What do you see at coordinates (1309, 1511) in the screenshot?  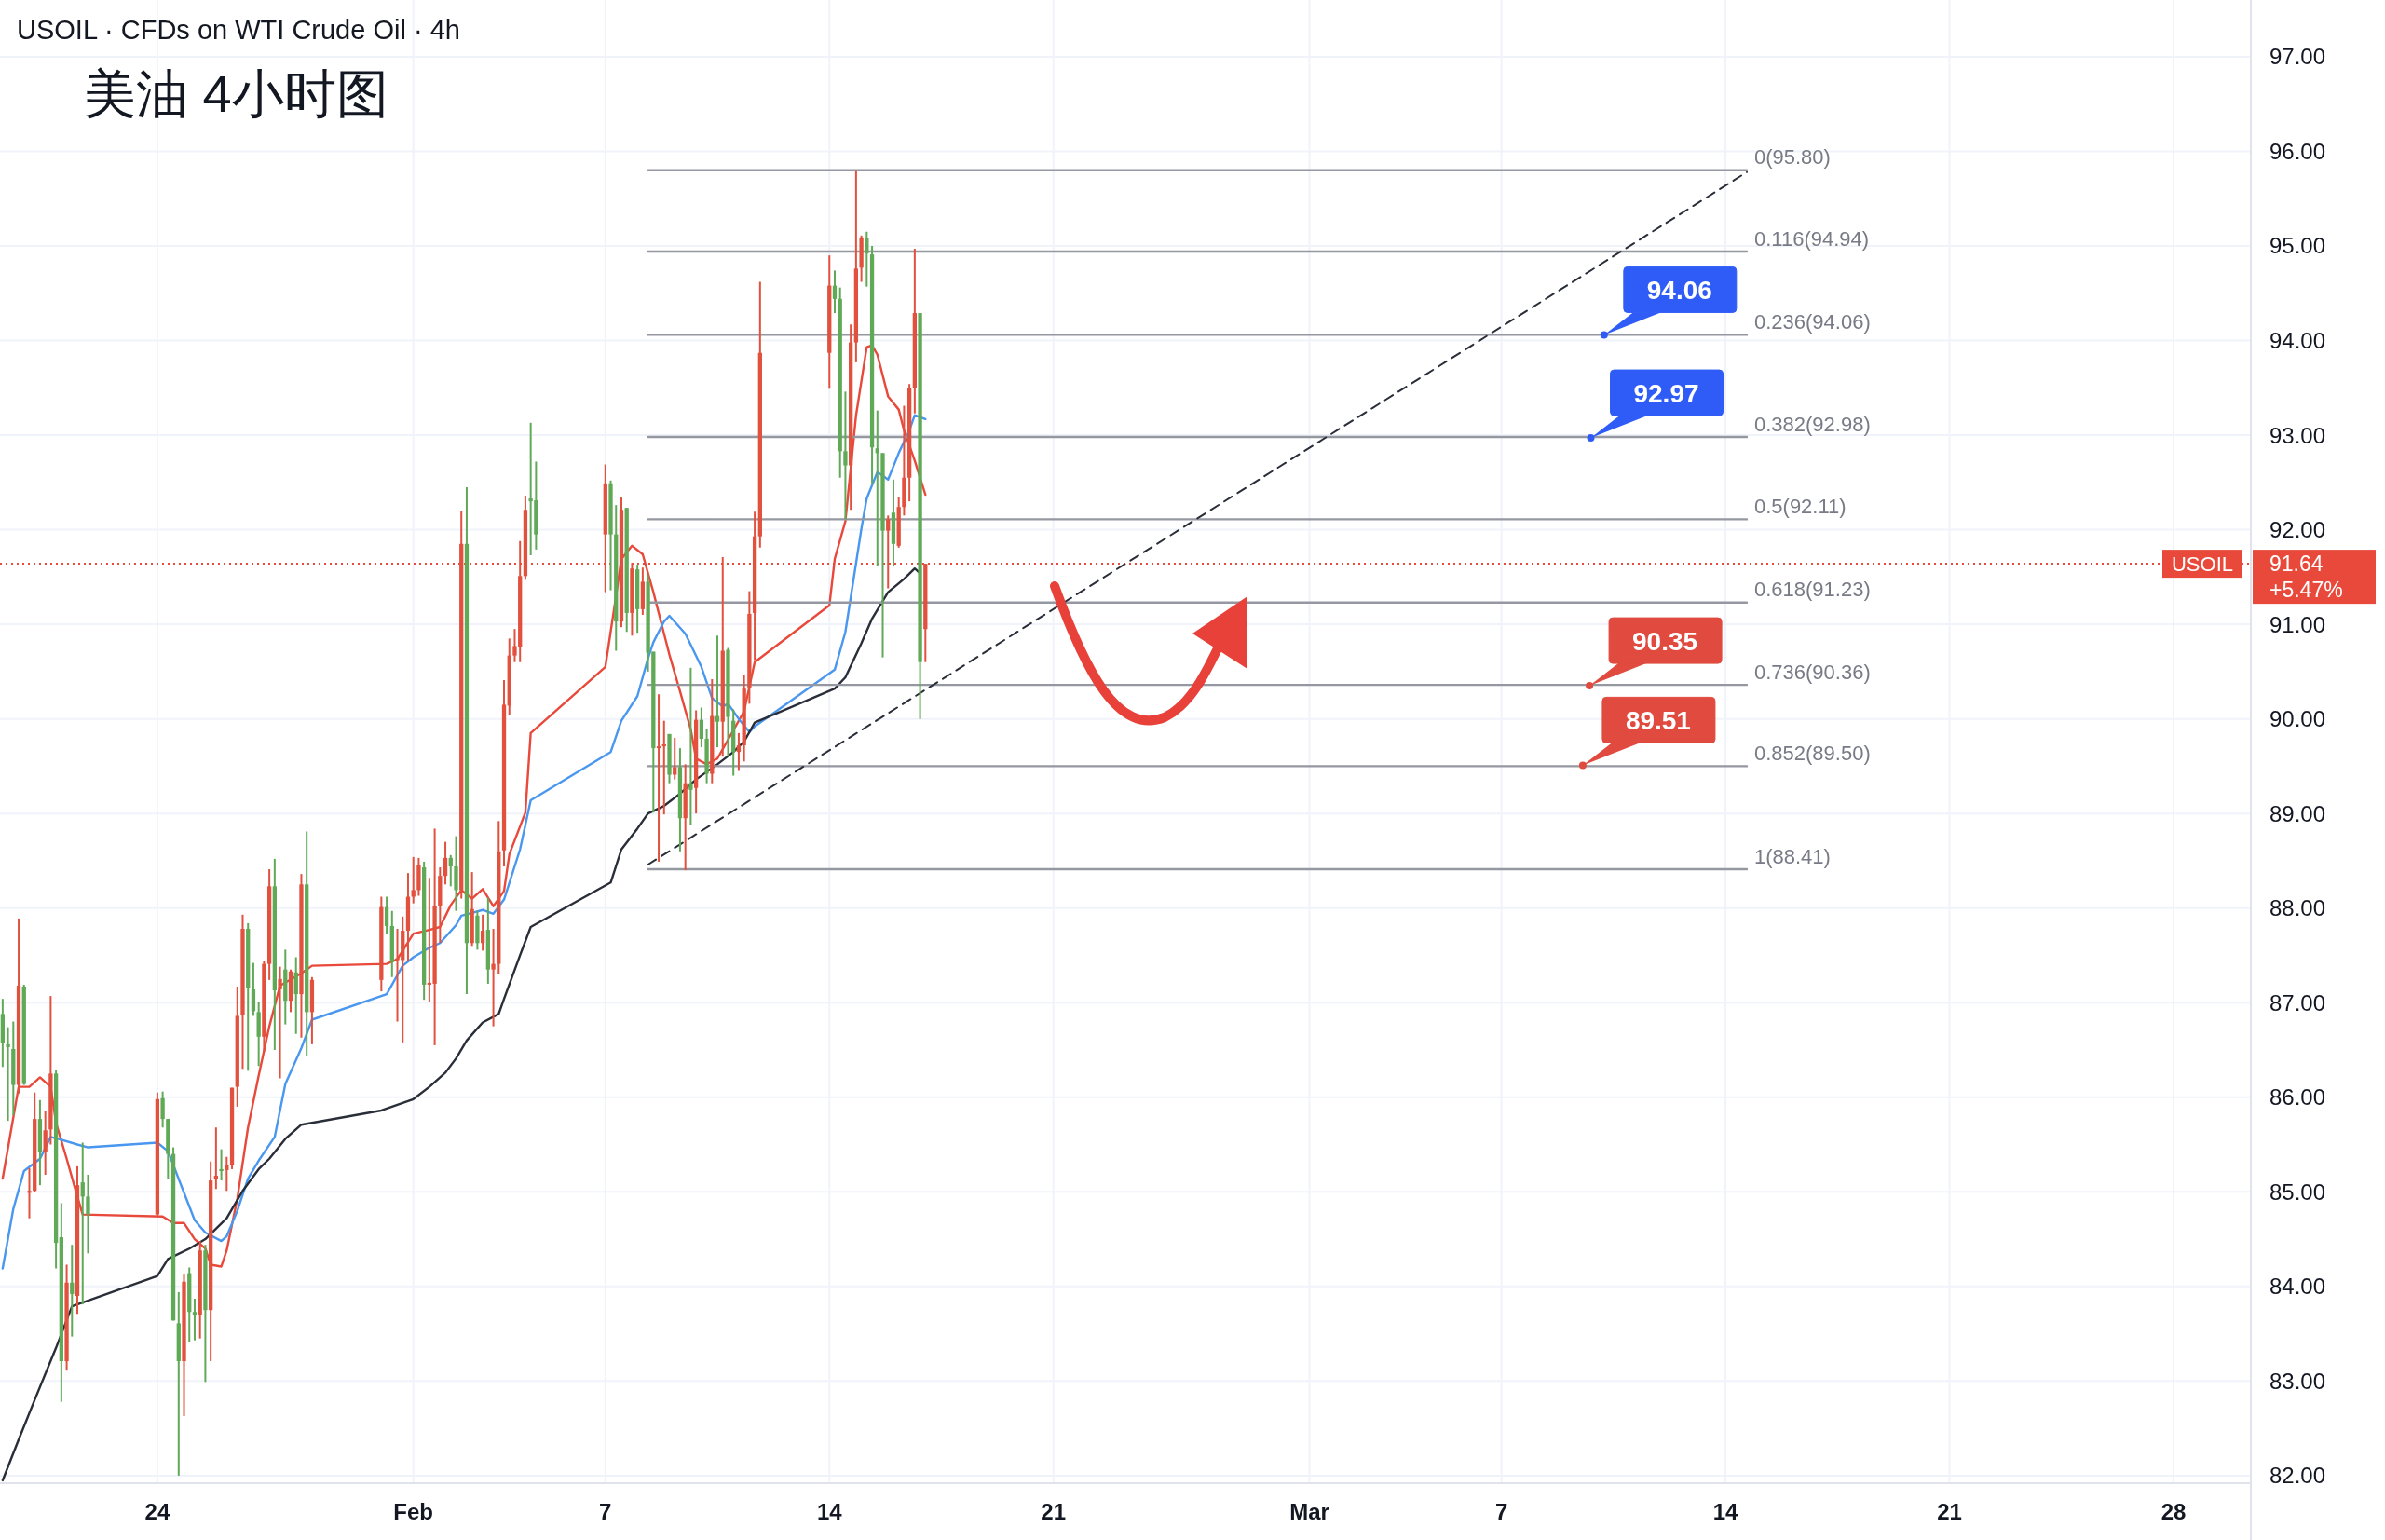 I see `x-tick-label: Mar` at bounding box center [1309, 1511].